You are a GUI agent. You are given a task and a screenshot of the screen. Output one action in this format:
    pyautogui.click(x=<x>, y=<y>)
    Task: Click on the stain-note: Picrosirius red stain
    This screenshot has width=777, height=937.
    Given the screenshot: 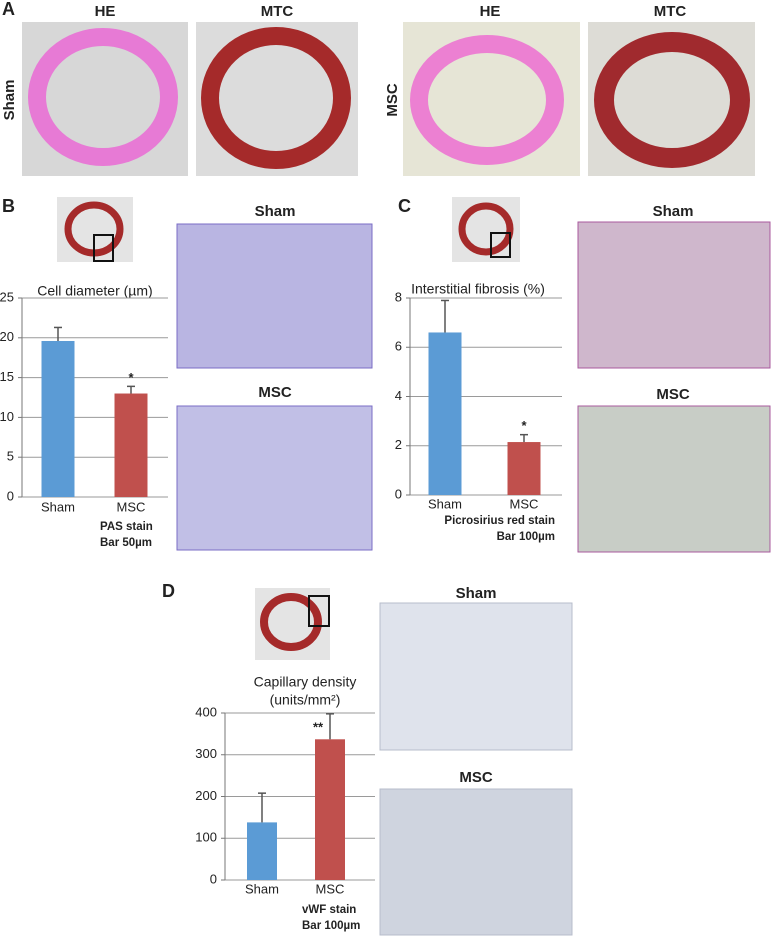 What is the action you would take?
    pyautogui.click(x=499, y=521)
    